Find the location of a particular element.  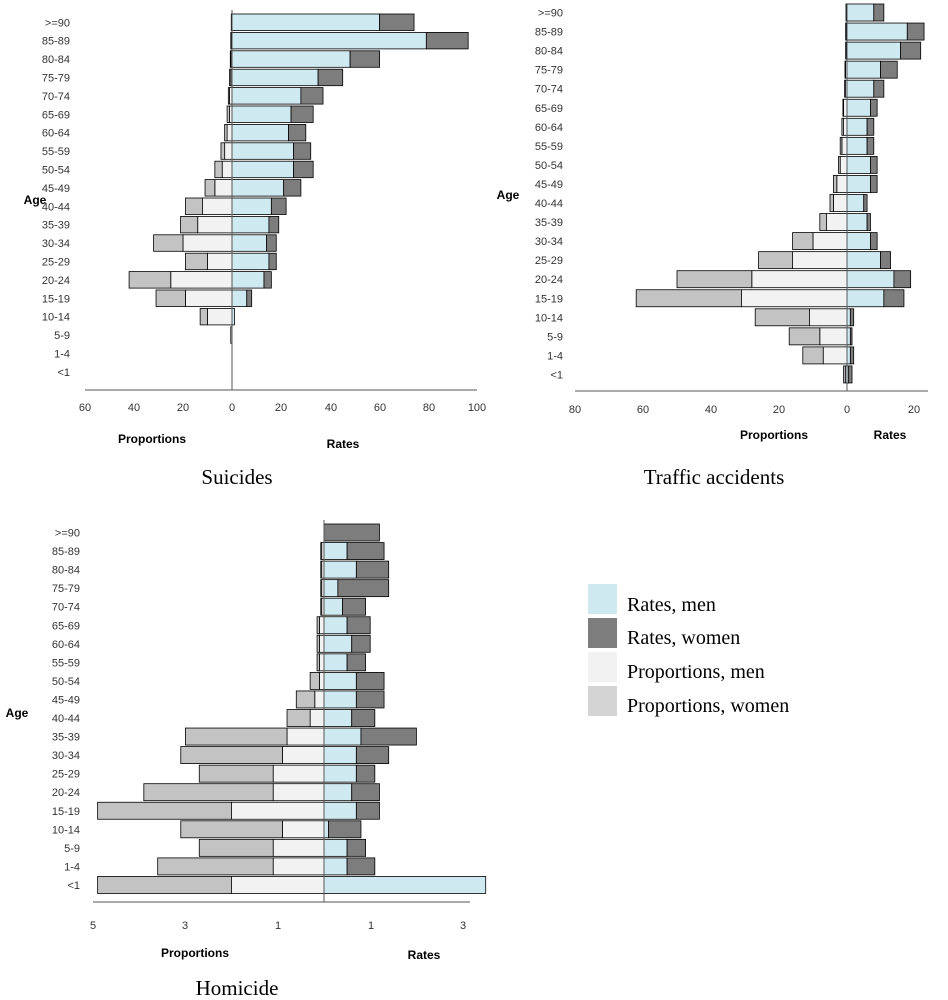

left-ticks: 80 60 40 20 0 is located at coordinates (709, 410).